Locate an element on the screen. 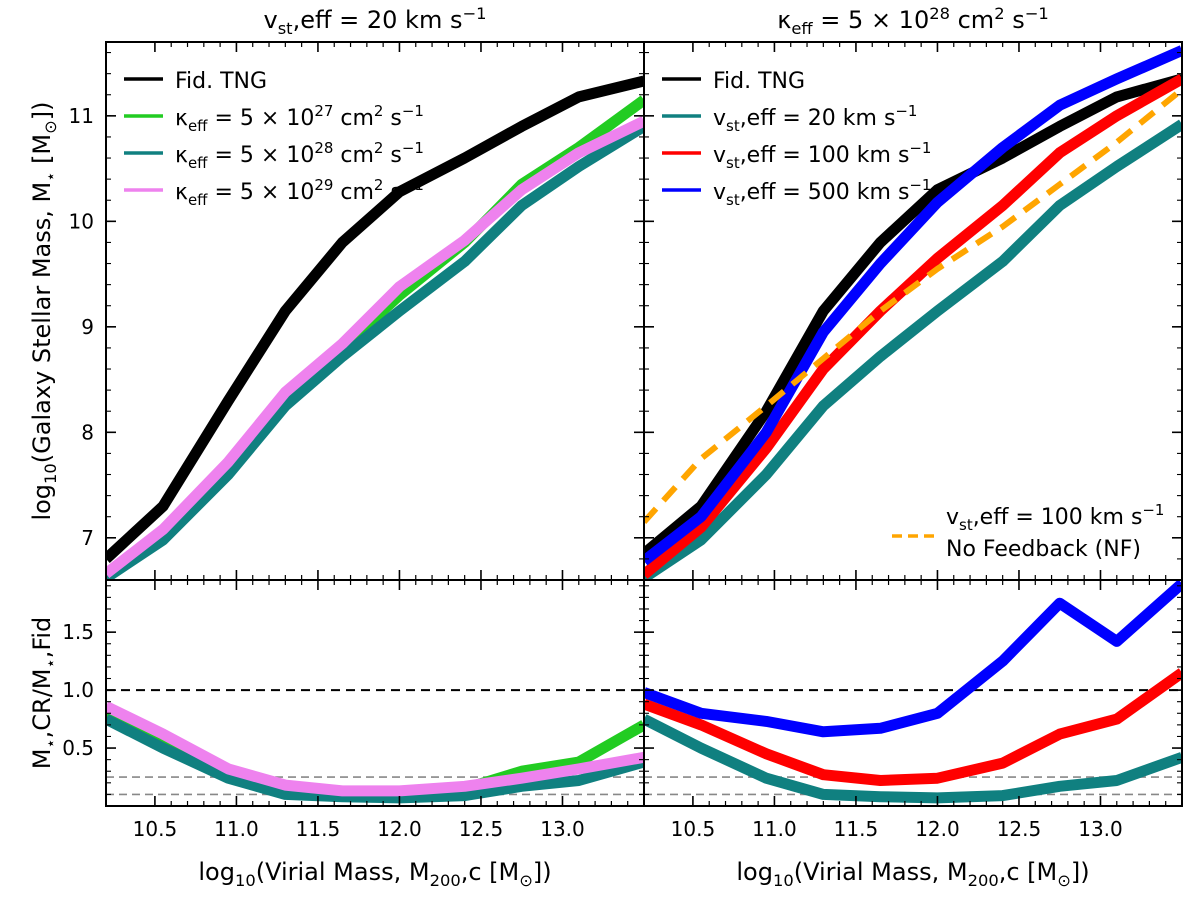  right-x-axis-title-part: ,c [M is located at coordinates (1028, 872).